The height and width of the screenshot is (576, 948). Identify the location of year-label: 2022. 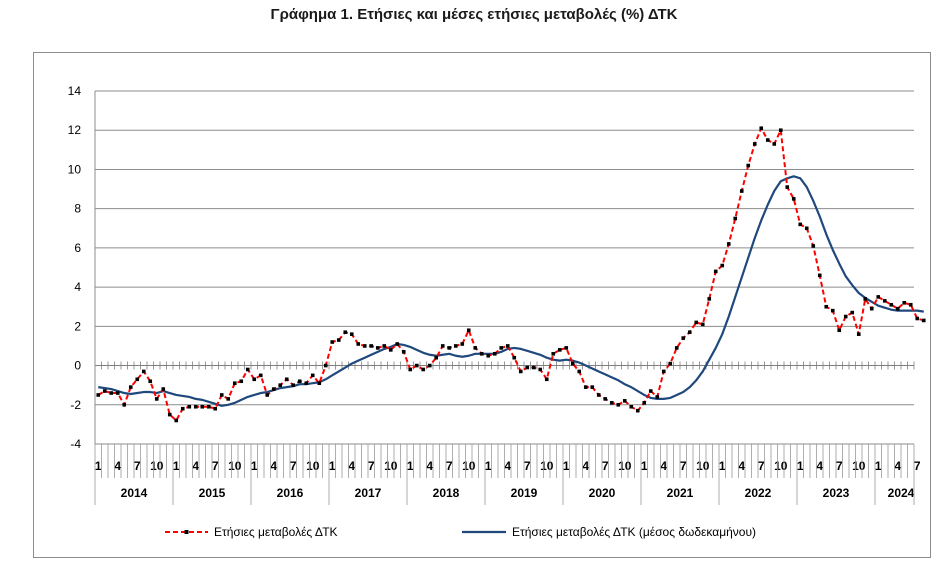
(758, 493).